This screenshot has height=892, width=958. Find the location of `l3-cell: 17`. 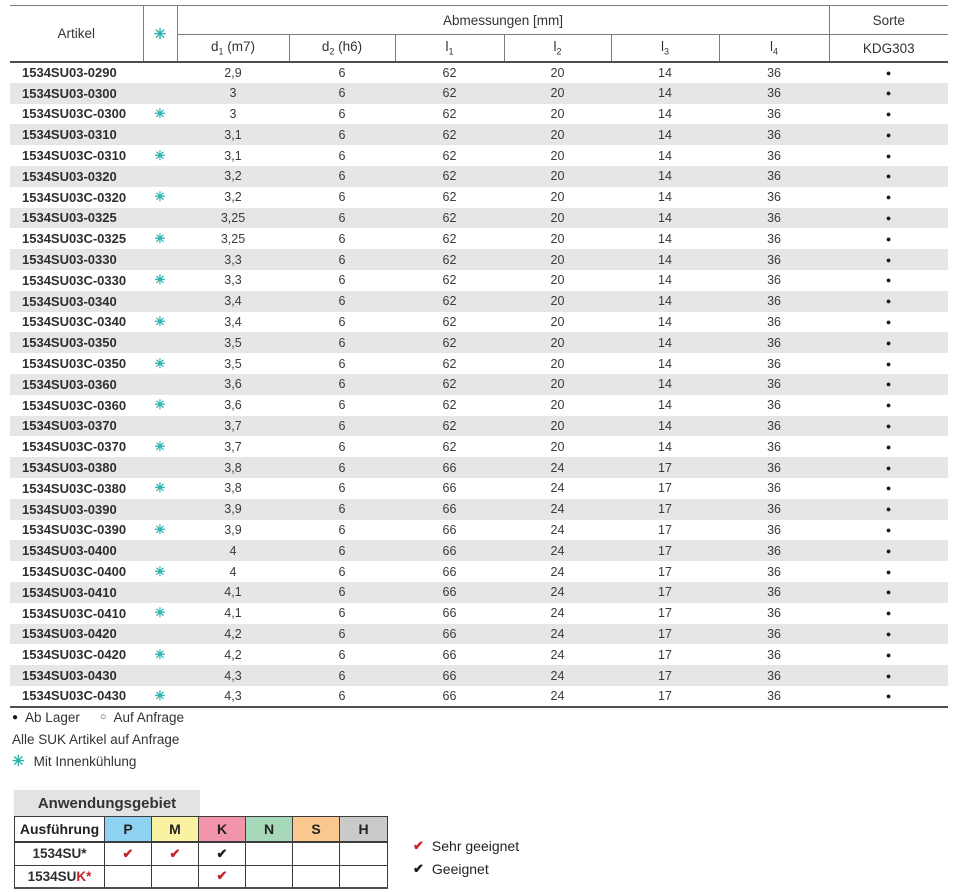

l3-cell: 17 is located at coordinates (665, 467).